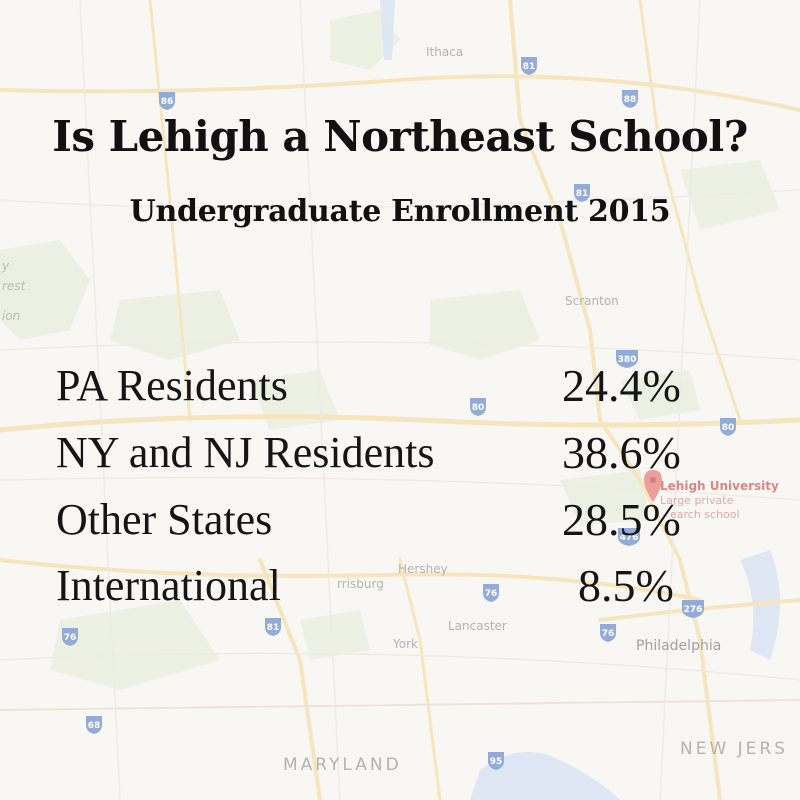 Image resolution: width=800 pixels, height=800 pixels. What do you see at coordinates (400, 586) in the screenshot?
I see `stat-row-international: International 8.5%` at bounding box center [400, 586].